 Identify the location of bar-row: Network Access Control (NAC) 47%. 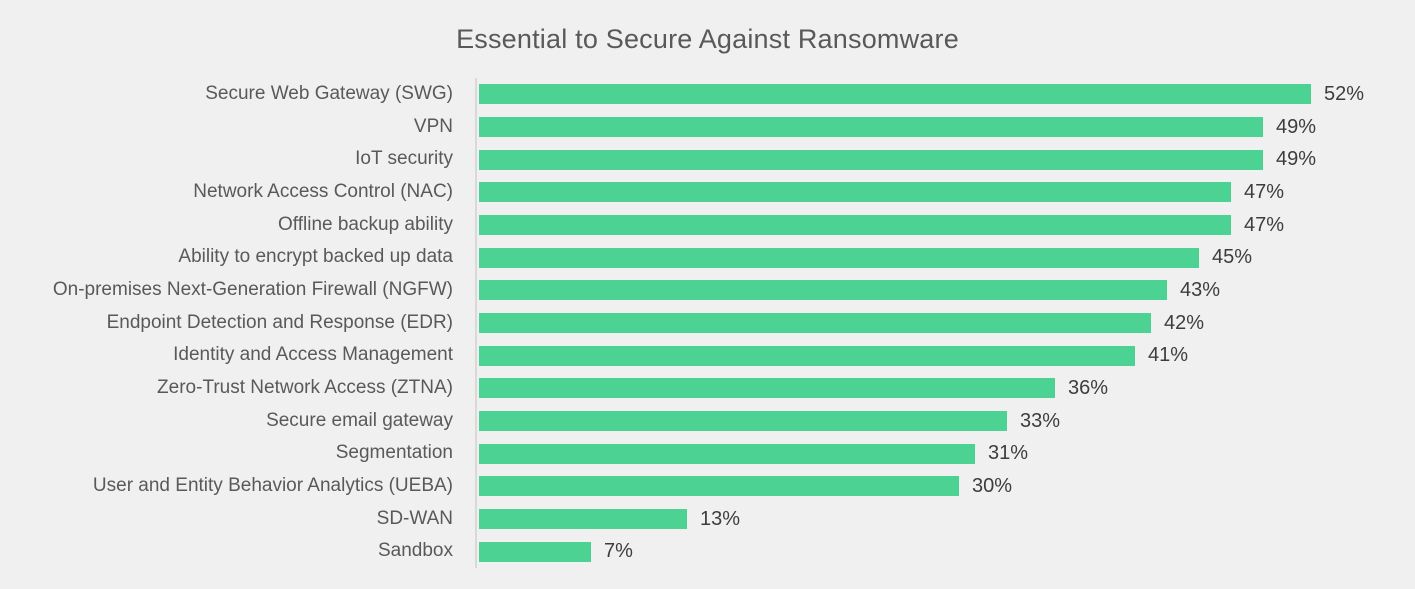
(707, 192).